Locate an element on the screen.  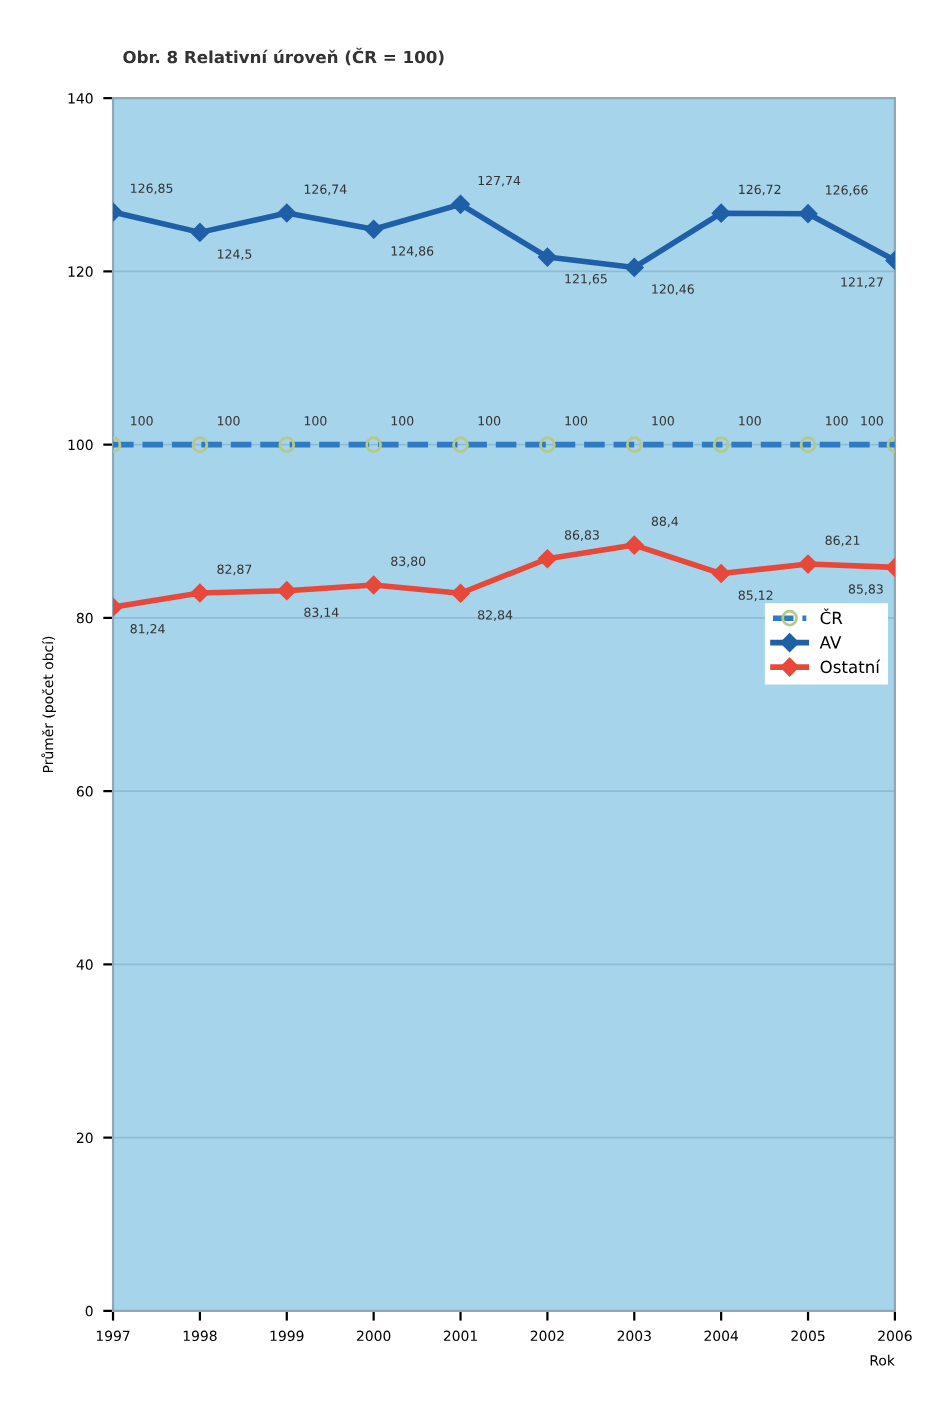
chart-title: Obr. 8 Relativní úroveň (ČR = 100) is located at coordinates (283, 56).